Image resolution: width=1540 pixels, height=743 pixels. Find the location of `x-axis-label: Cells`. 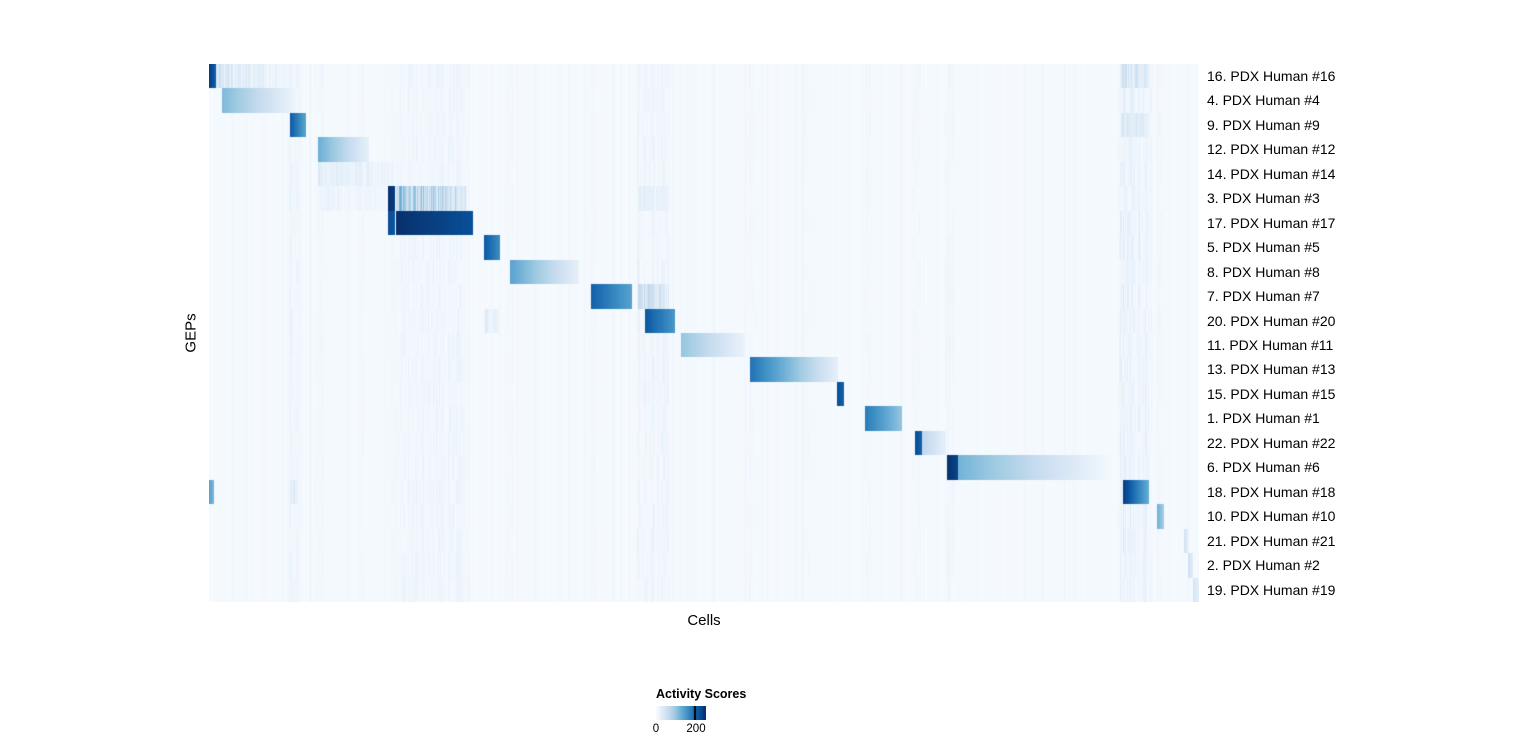

x-axis-label: Cells is located at coordinates (704, 620).